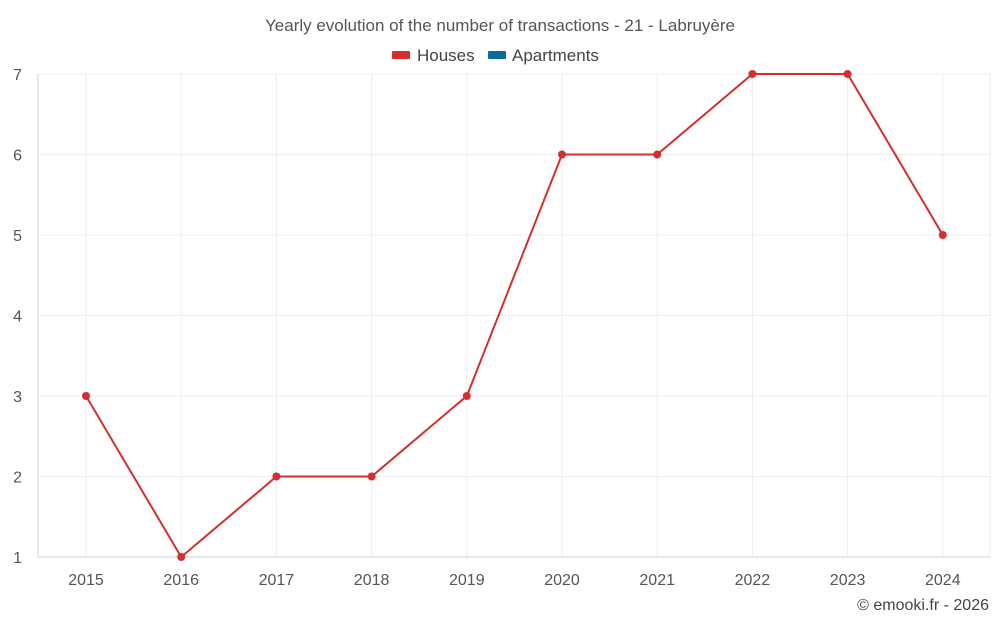 The image size is (1000, 625). I want to click on y-tick-label-1: 1, so click(17, 558).